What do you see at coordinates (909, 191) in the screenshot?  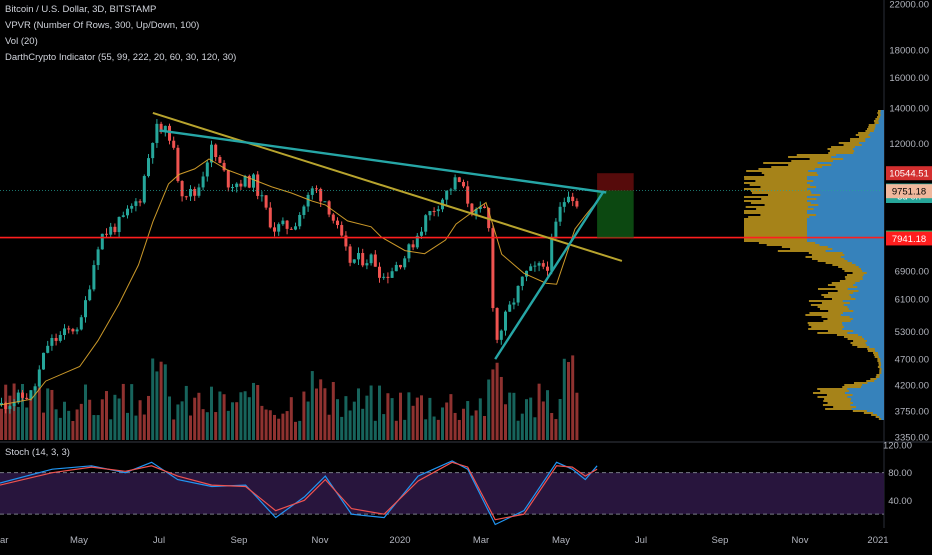 I see `price-tag` at bounding box center [909, 191].